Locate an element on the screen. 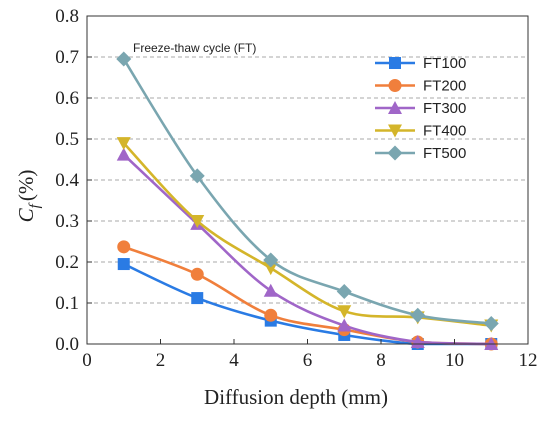  x-axis-label: Diffusion depth (mm) is located at coordinates (296, 397).